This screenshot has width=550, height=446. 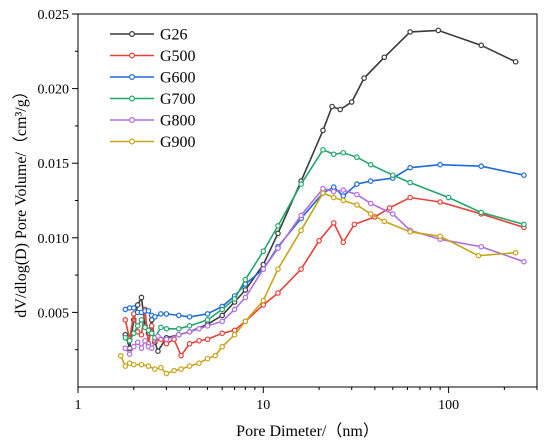 What do you see at coordinates (153, 99) in the screenshot?
I see `legend-item-g700: G700` at bounding box center [153, 99].